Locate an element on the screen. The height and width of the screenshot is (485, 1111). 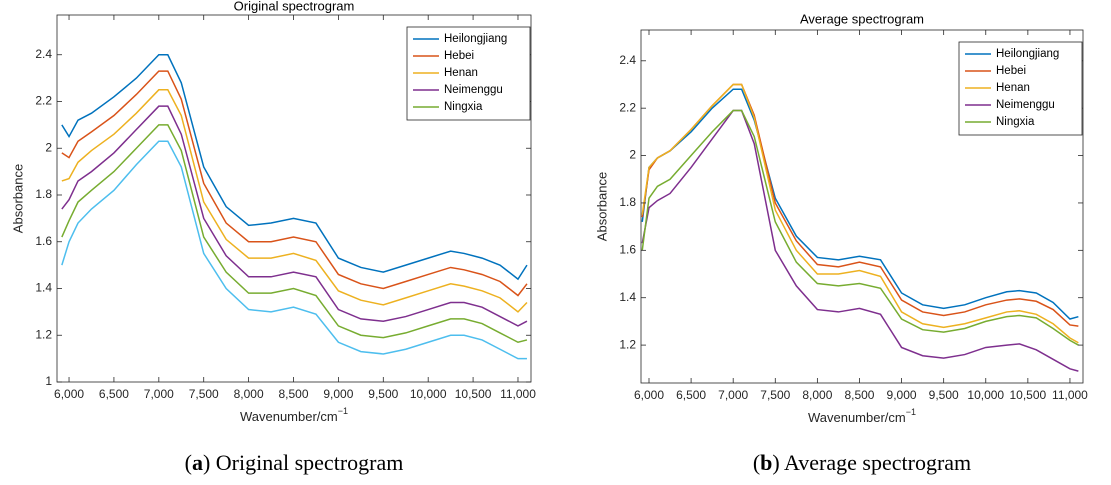
y-tick-label: 1 is located at coordinates (48, 381).